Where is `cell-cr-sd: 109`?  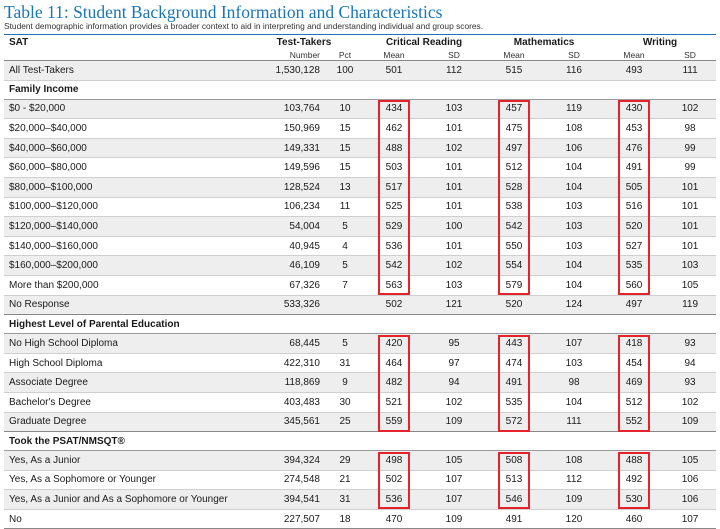 cell-cr-sd: 109 is located at coordinates (454, 519).